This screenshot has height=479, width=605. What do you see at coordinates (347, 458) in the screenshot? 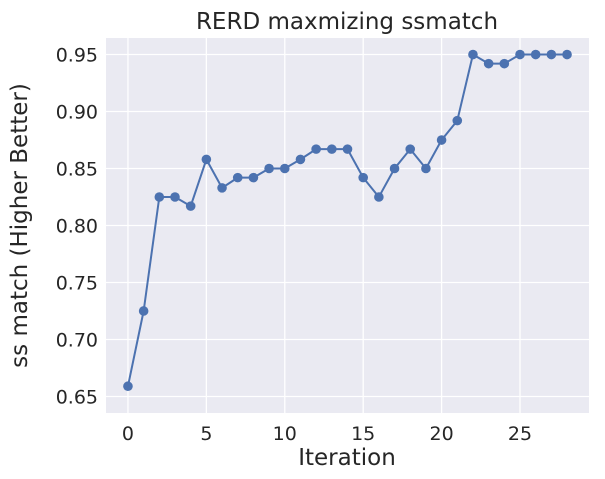
I see `x-axis-label: Iteration` at bounding box center [347, 458].